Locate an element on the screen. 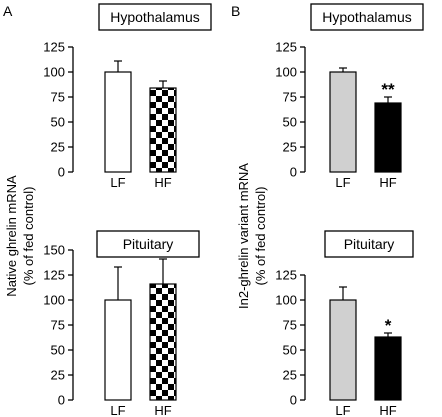  significance-marker: ** is located at coordinates (388, 89).